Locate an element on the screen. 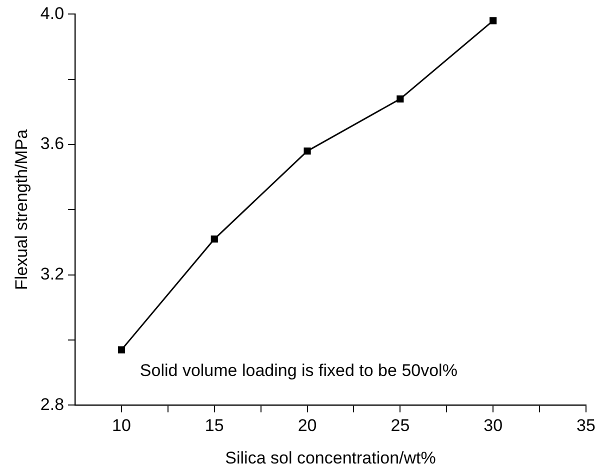 This screenshot has height=473, width=604. y-tick-label: 4.0 is located at coordinates (52, 13).